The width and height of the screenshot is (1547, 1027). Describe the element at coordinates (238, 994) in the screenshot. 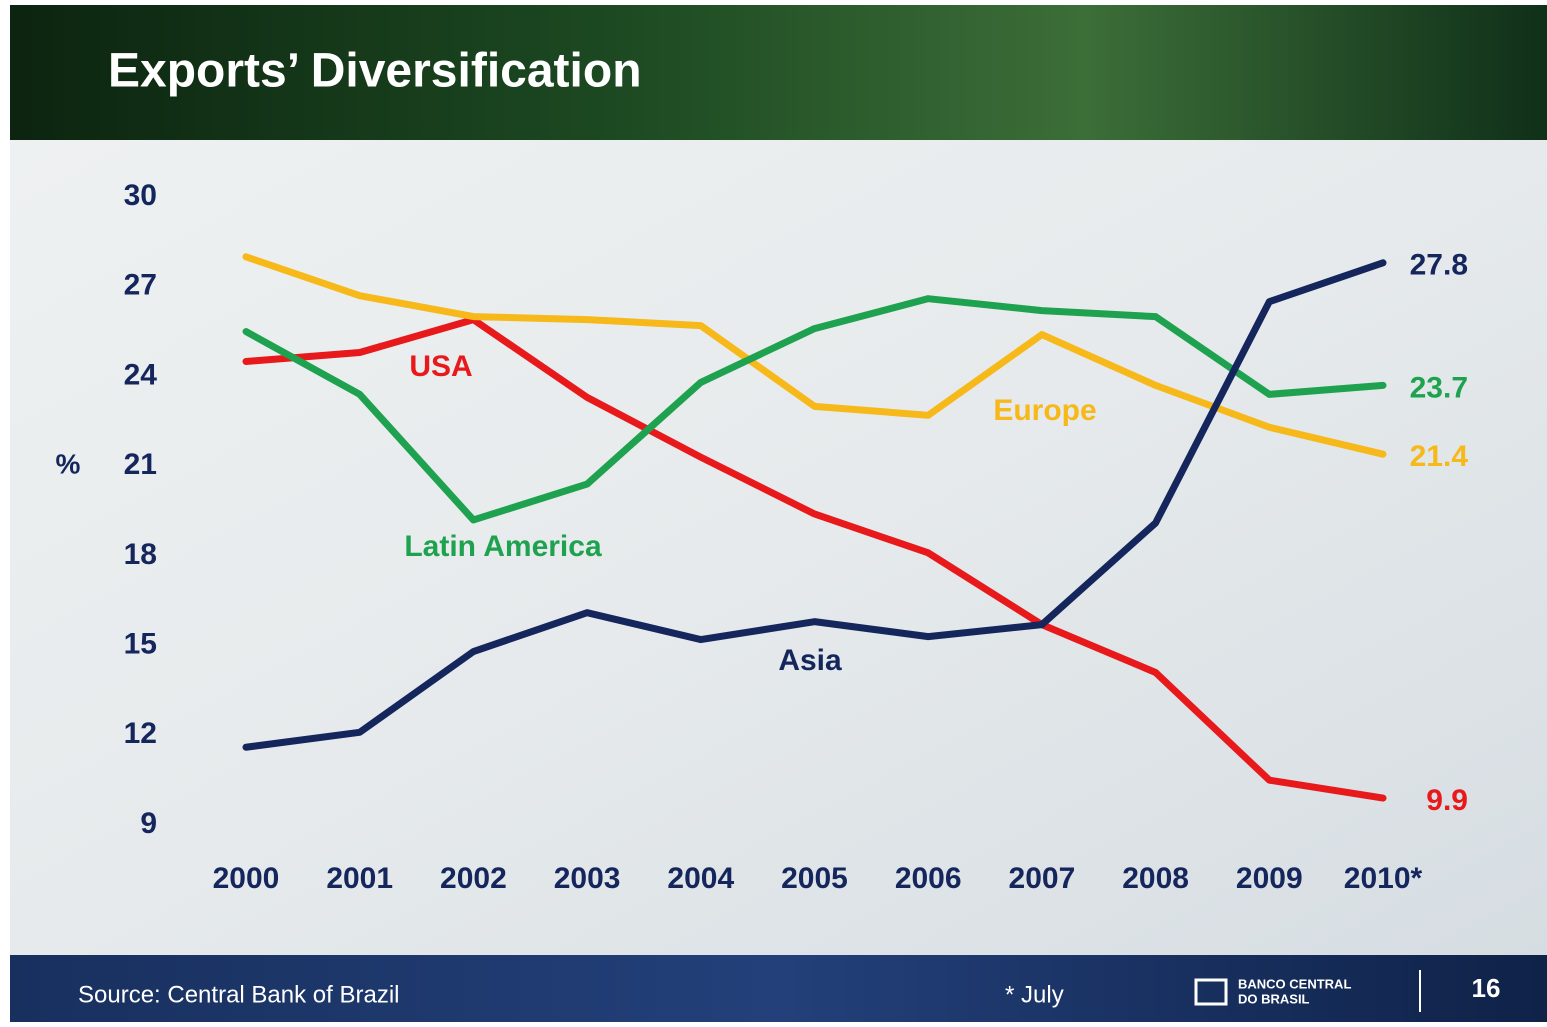

I see `source: Source: Central Bank of Brazil` at that location.